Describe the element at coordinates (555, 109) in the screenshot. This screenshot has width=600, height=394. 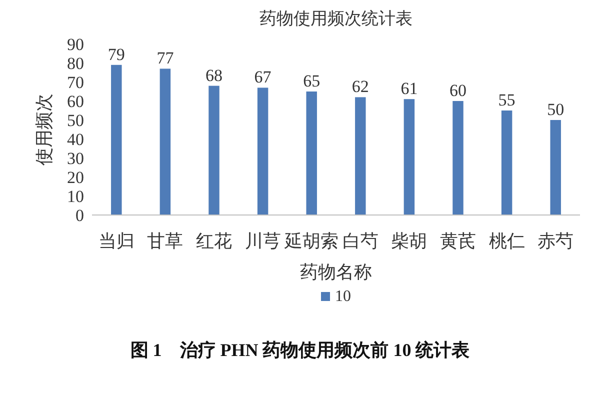
I see `data-label: 50` at that location.